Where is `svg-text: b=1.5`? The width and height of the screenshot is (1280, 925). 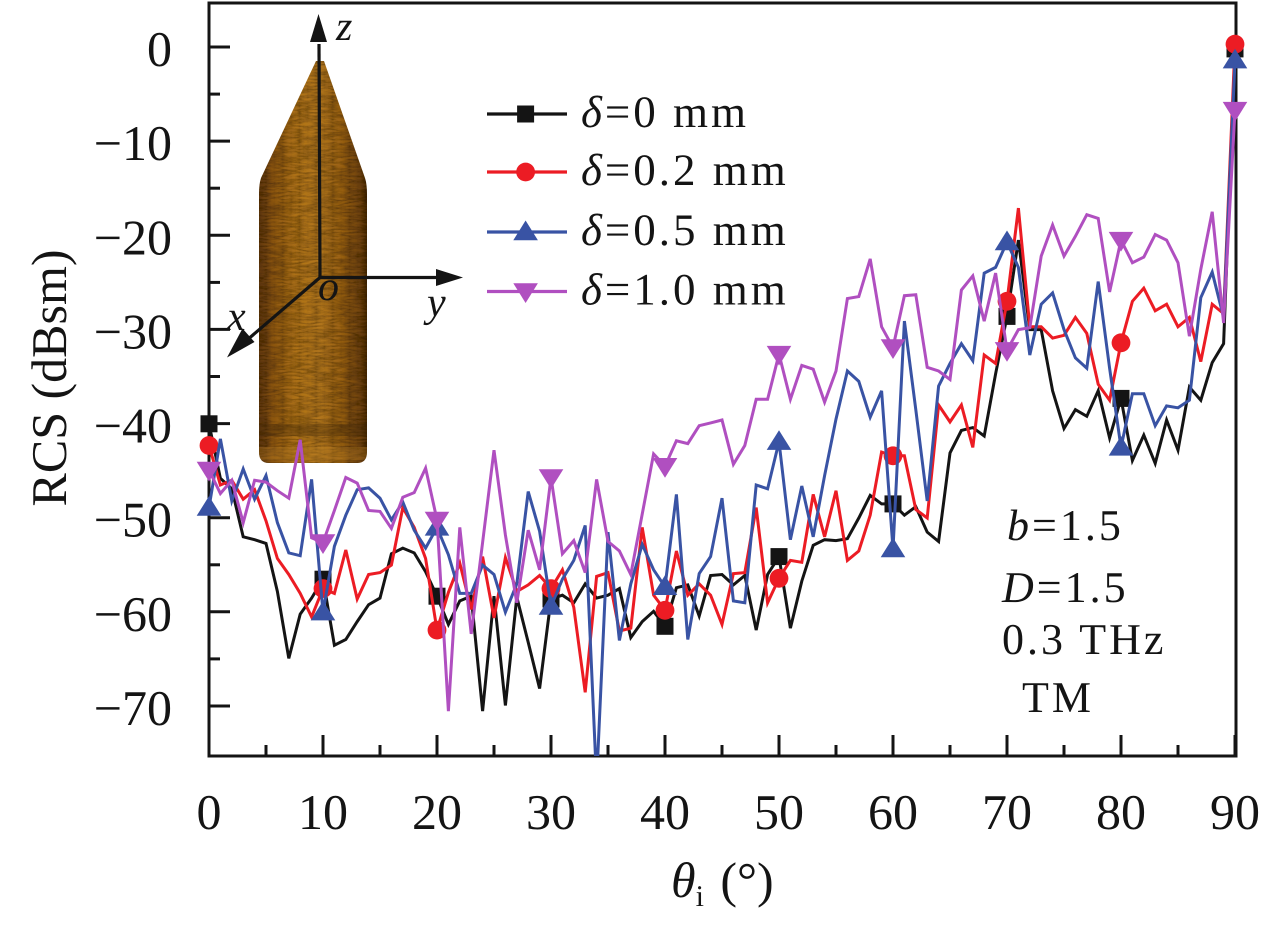
svg-text: b=1.5 is located at coordinates (1065, 525).